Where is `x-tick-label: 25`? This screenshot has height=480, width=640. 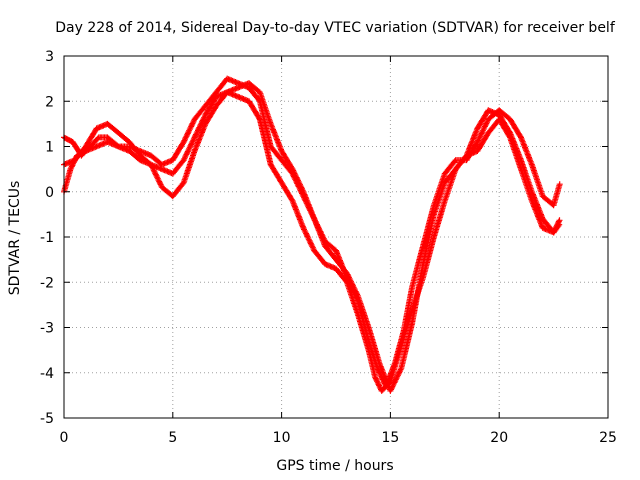
x-tick-label: 25 is located at coordinates (608, 438).